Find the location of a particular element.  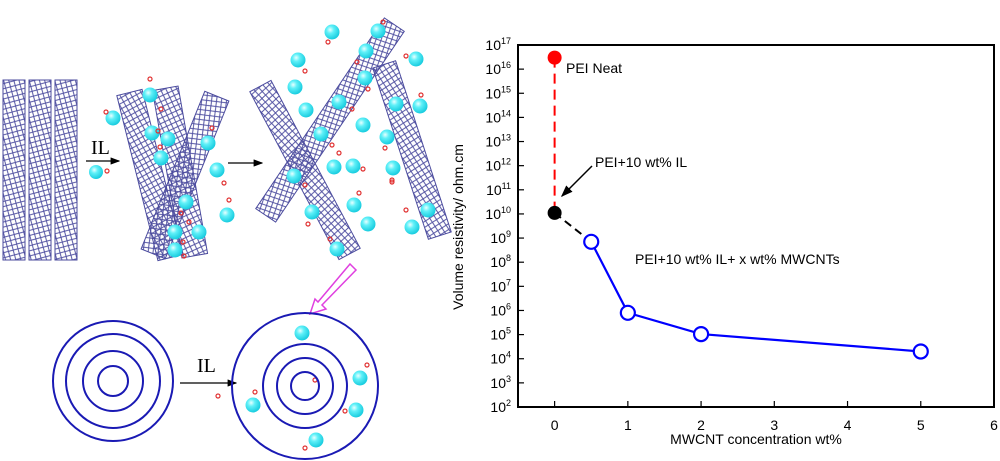

y-tick-label: 10¹⁶ is located at coordinates (498, 68).